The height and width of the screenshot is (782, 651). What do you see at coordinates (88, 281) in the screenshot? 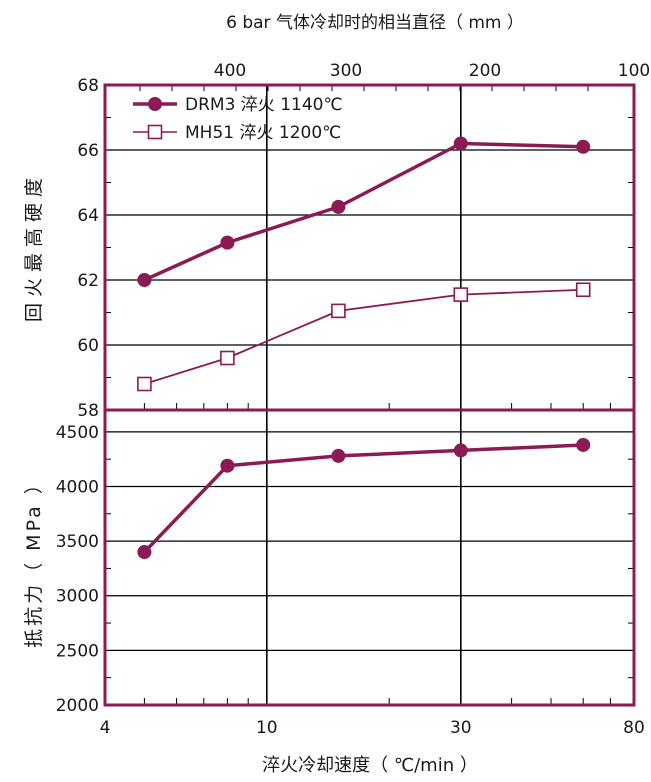
I see `y-tick-label: 62` at bounding box center [88, 281].